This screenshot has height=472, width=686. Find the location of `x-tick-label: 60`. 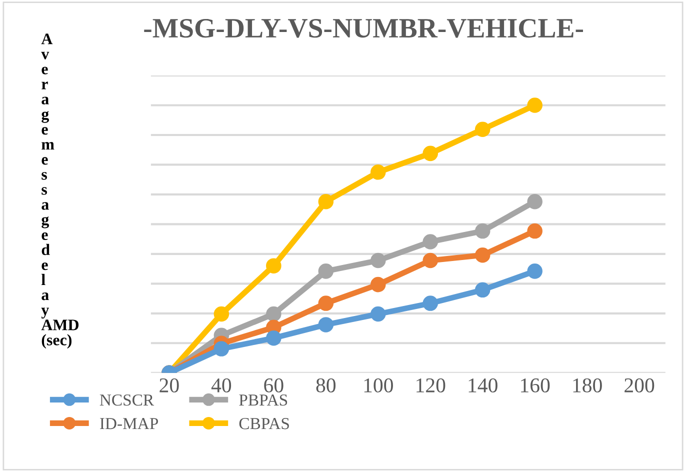

x-tick-label: 60 is located at coordinates (274, 385).